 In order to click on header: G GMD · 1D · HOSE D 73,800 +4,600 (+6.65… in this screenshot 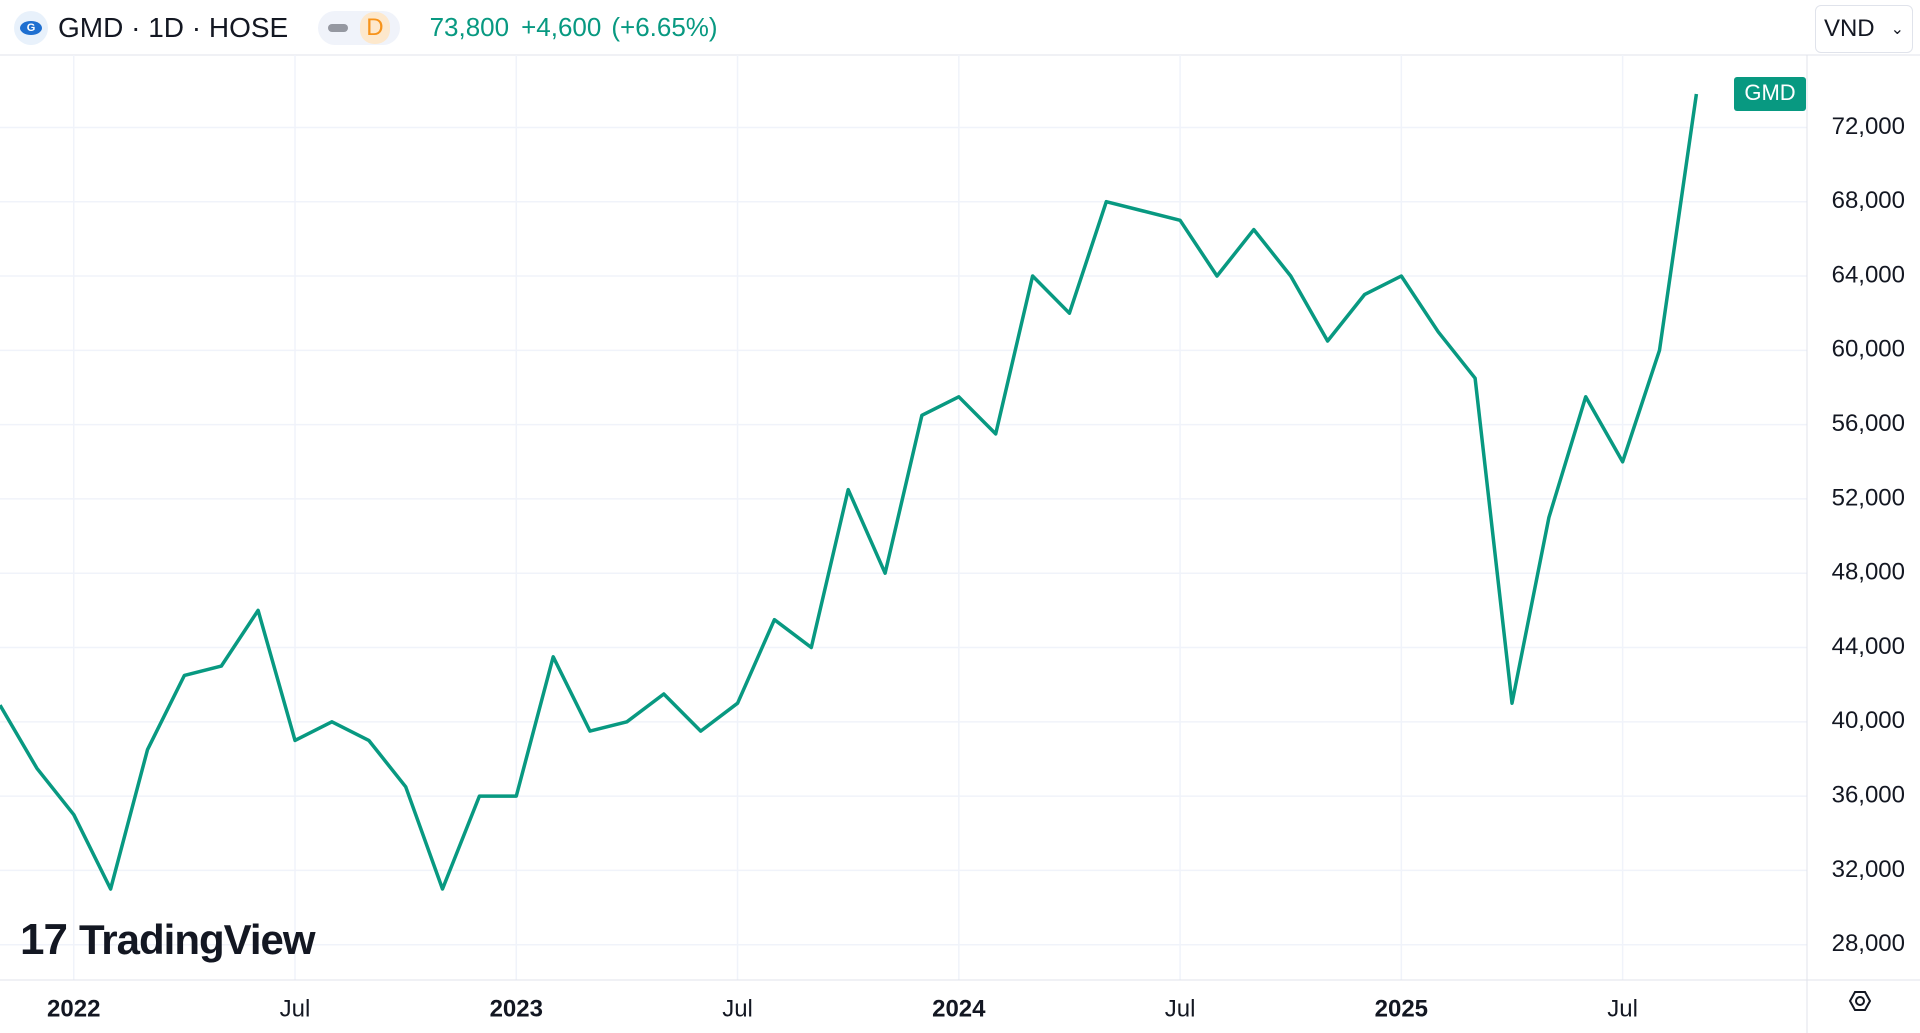, I will do `click(366, 27)`.